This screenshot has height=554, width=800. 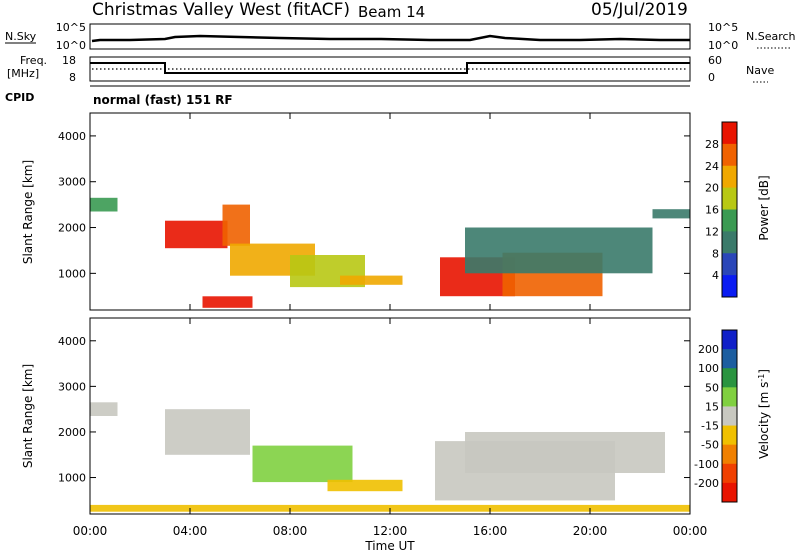 What do you see at coordinates (712, 166) in the screenshot?
I see `power-colorbar-tick: 24` at bounding box center [712, 166].